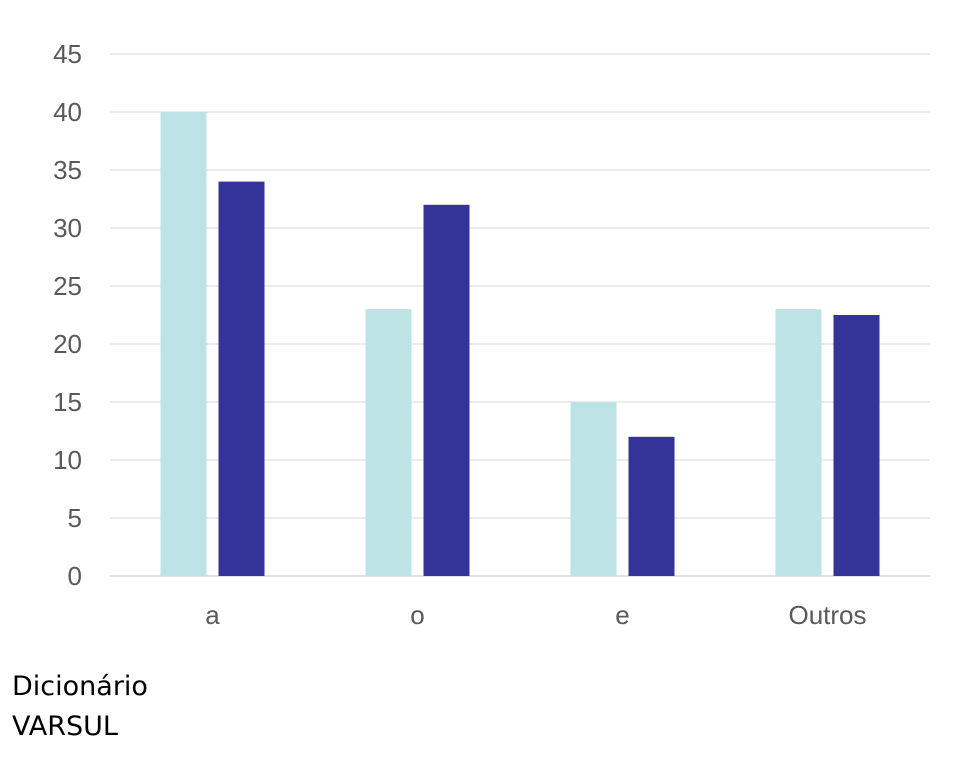  Describe the element at coordinates (67, 286) in the screenshot. I see `y-tick-label: 25` at that location.